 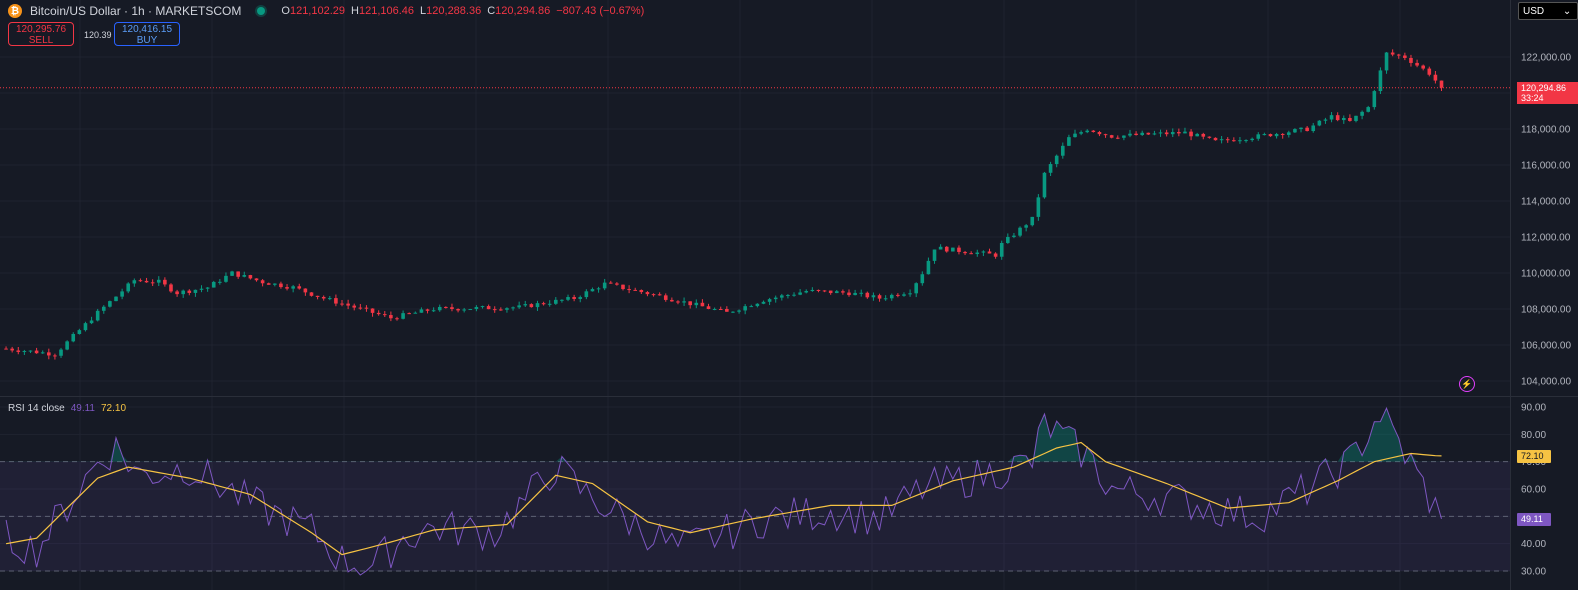 What do you see at coordinates (41, 34) in the screenshot?
I see `sell-button: 120,295.76 SELL` at bounding box center [41, 34].